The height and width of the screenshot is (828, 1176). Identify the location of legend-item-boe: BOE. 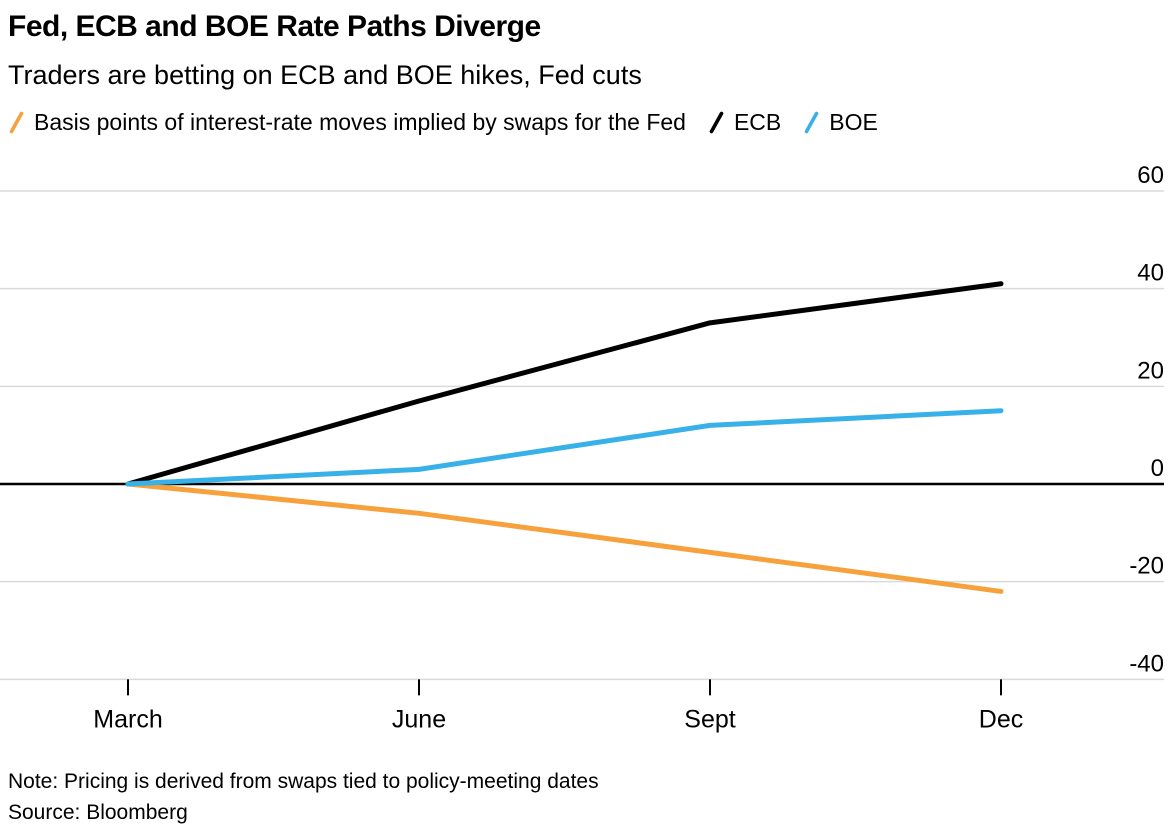
(840, 122).